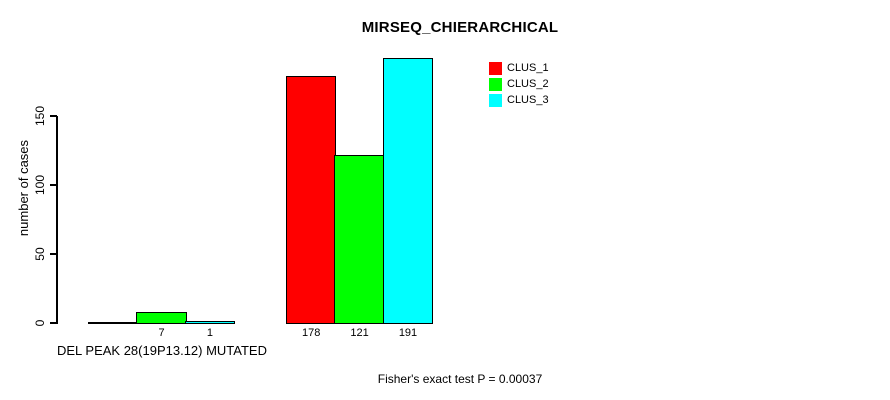 This screenshot has height=400, width=890. Describe the element at coordinates (408, 333) in the screenshot. I see `bar-value-label: 191` at that location.